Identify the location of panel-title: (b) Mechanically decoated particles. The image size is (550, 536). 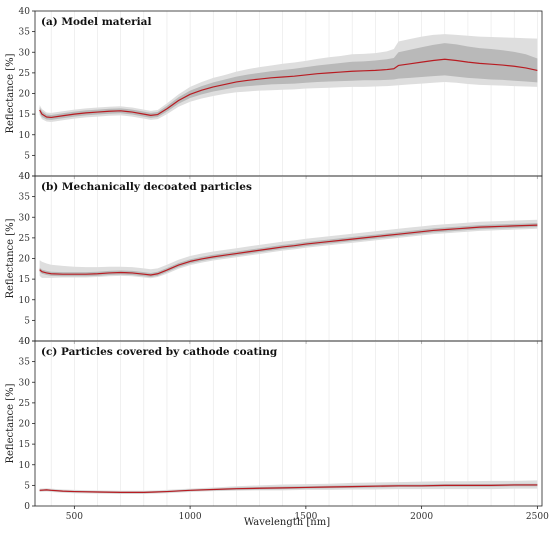
(146, 187).